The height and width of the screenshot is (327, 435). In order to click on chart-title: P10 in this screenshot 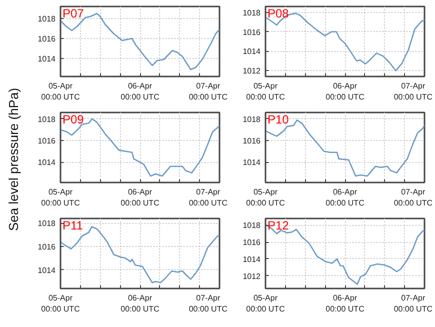, I will do `click(279, 119)`.